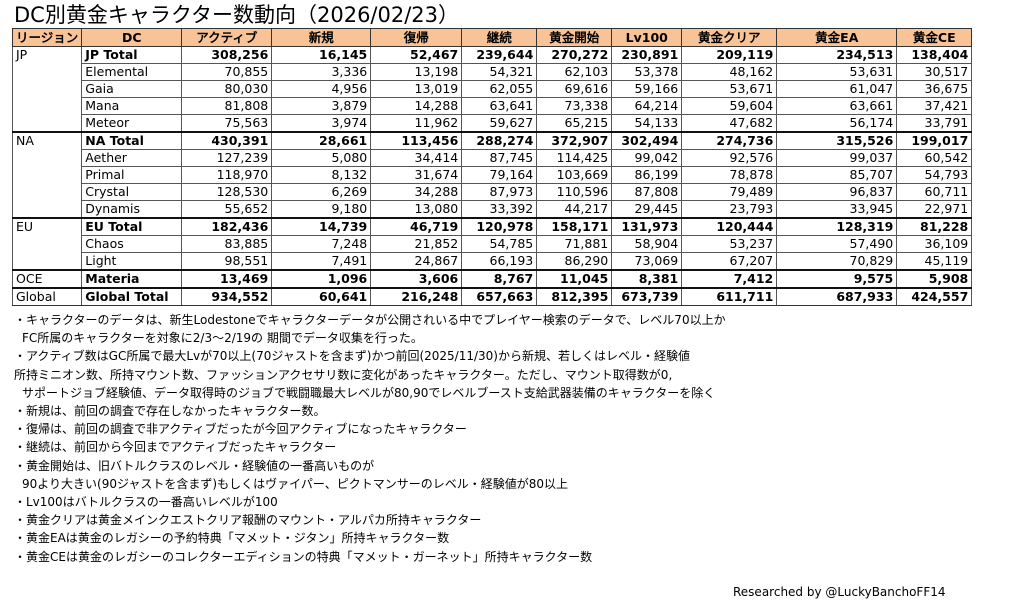 The image size is (1024, 602). I want to click on value-cell: 7,248, so click(321, 244).